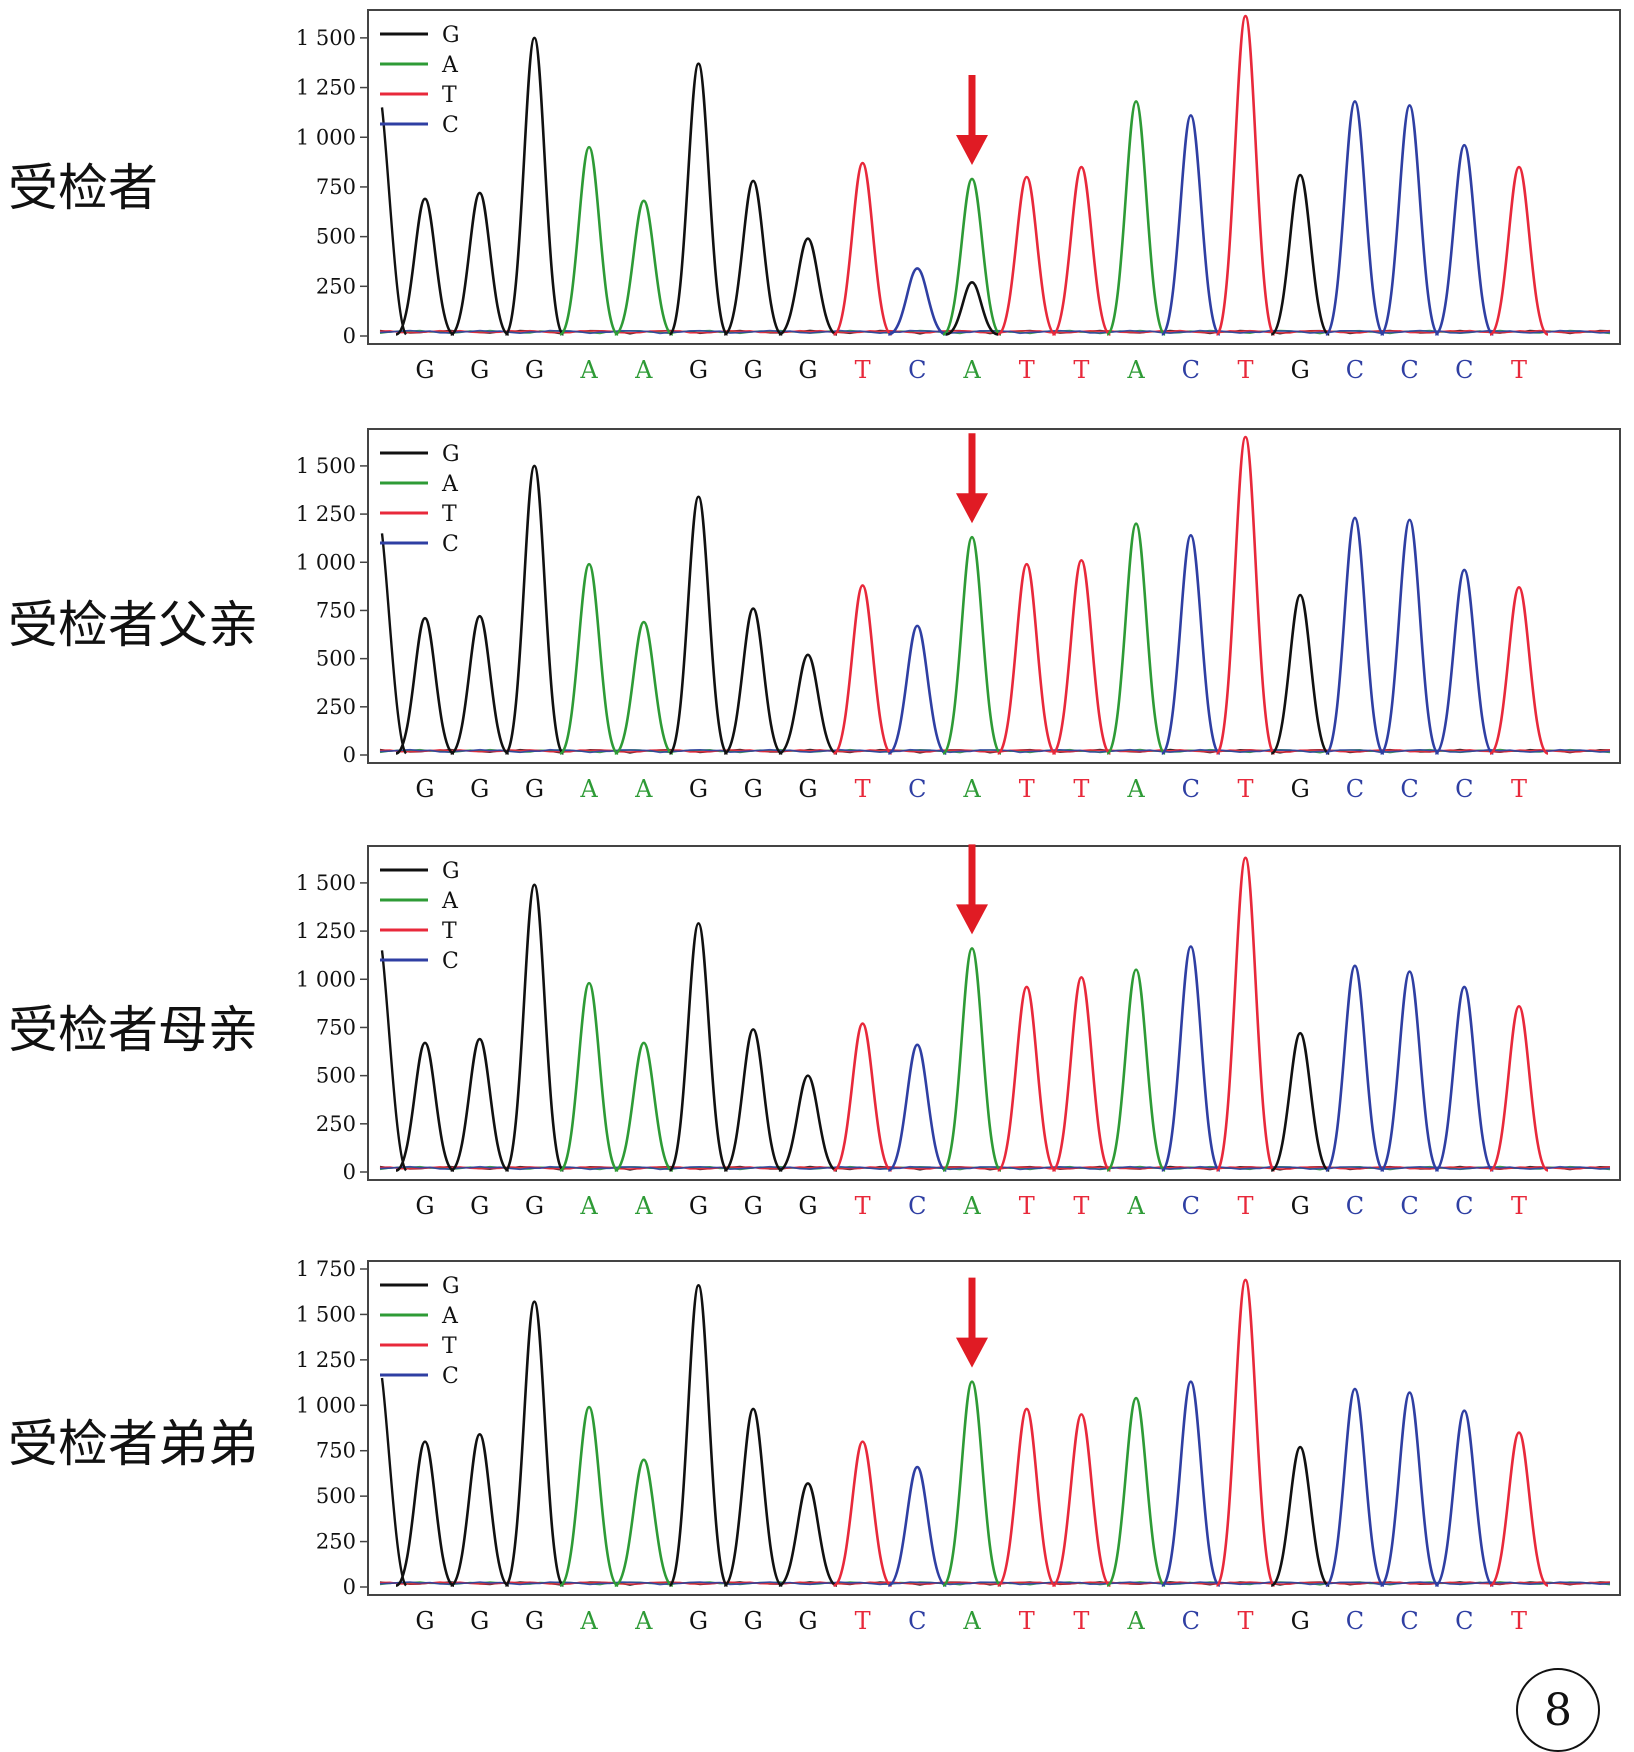 This screenshot has width=1634, height=1752. What do you see at coordinates (336, 187) in the screenshot?
I see `y-tick-label: 750` at bounding box center [336, 187].